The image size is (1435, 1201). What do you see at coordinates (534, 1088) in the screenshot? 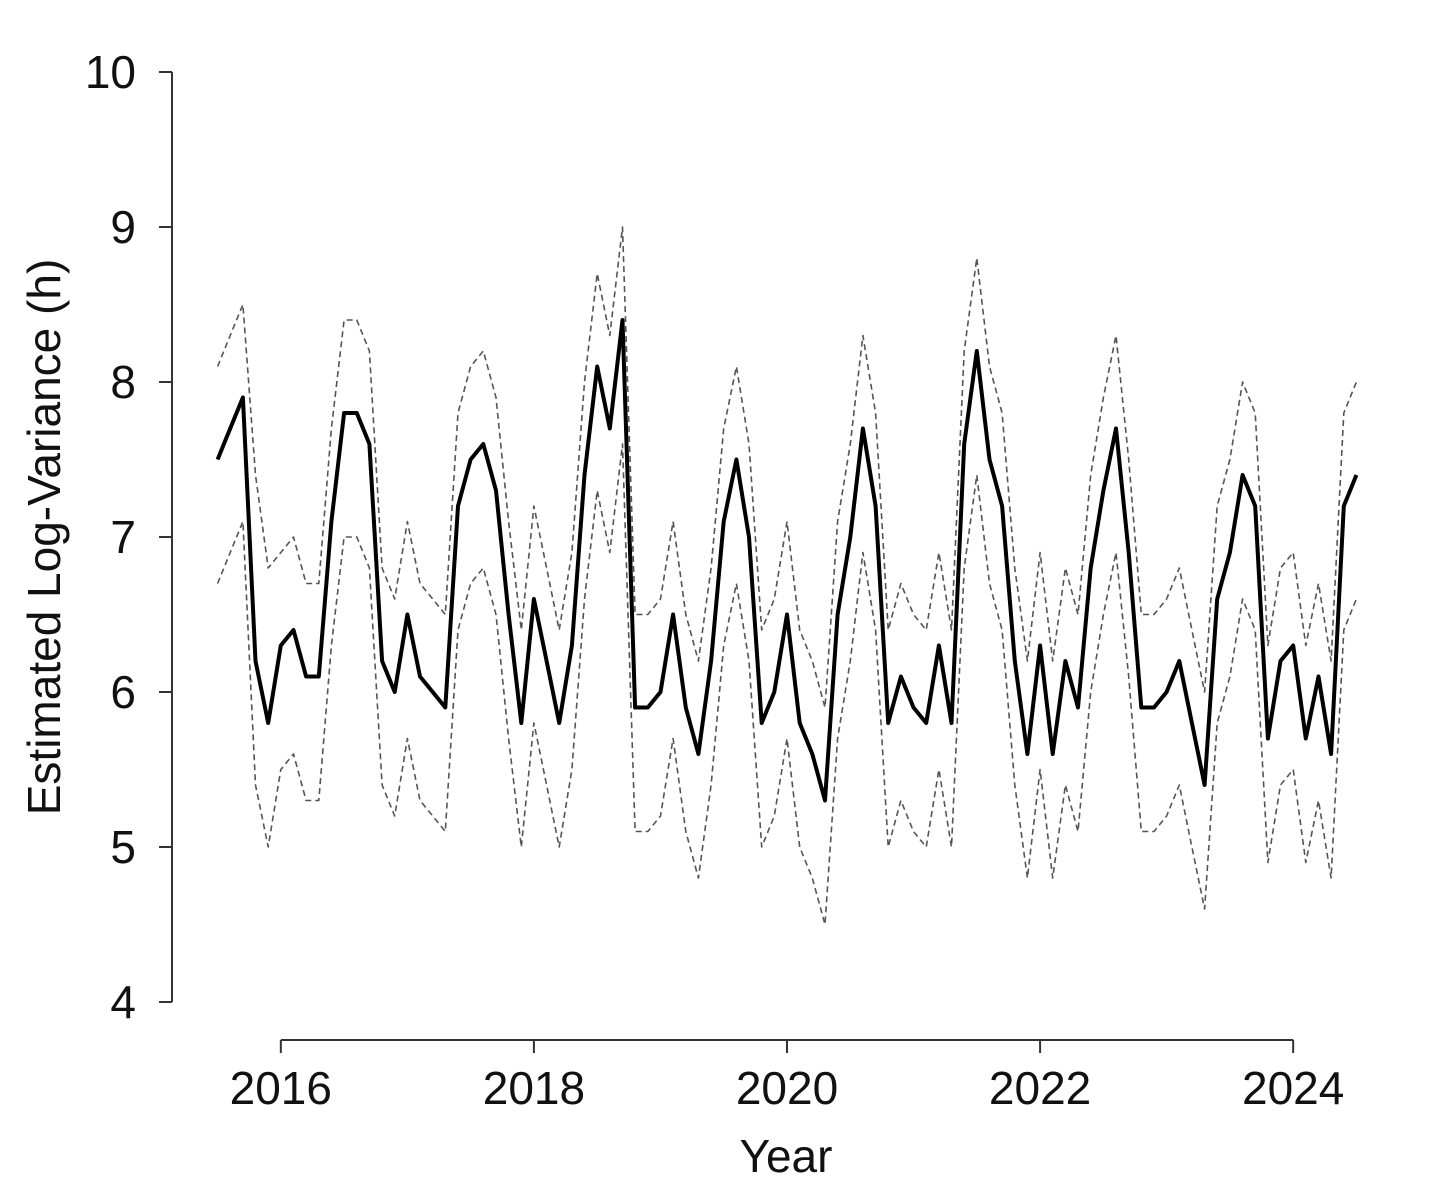
I see `x-tick-label: 2018` at bounding box center [534, 1088].